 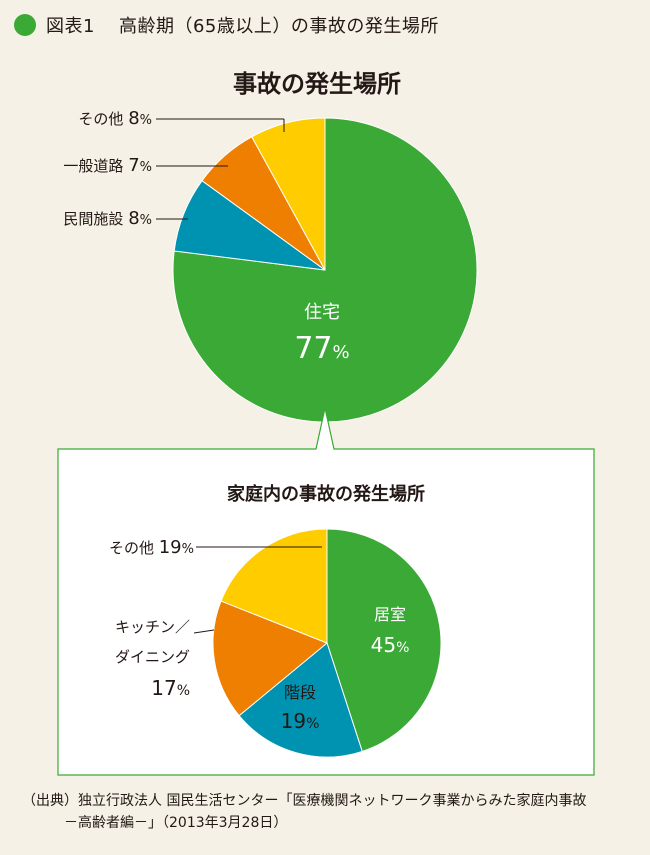 I want to click on chart1-value-housing-value: 77, so click(x=313, y=348).